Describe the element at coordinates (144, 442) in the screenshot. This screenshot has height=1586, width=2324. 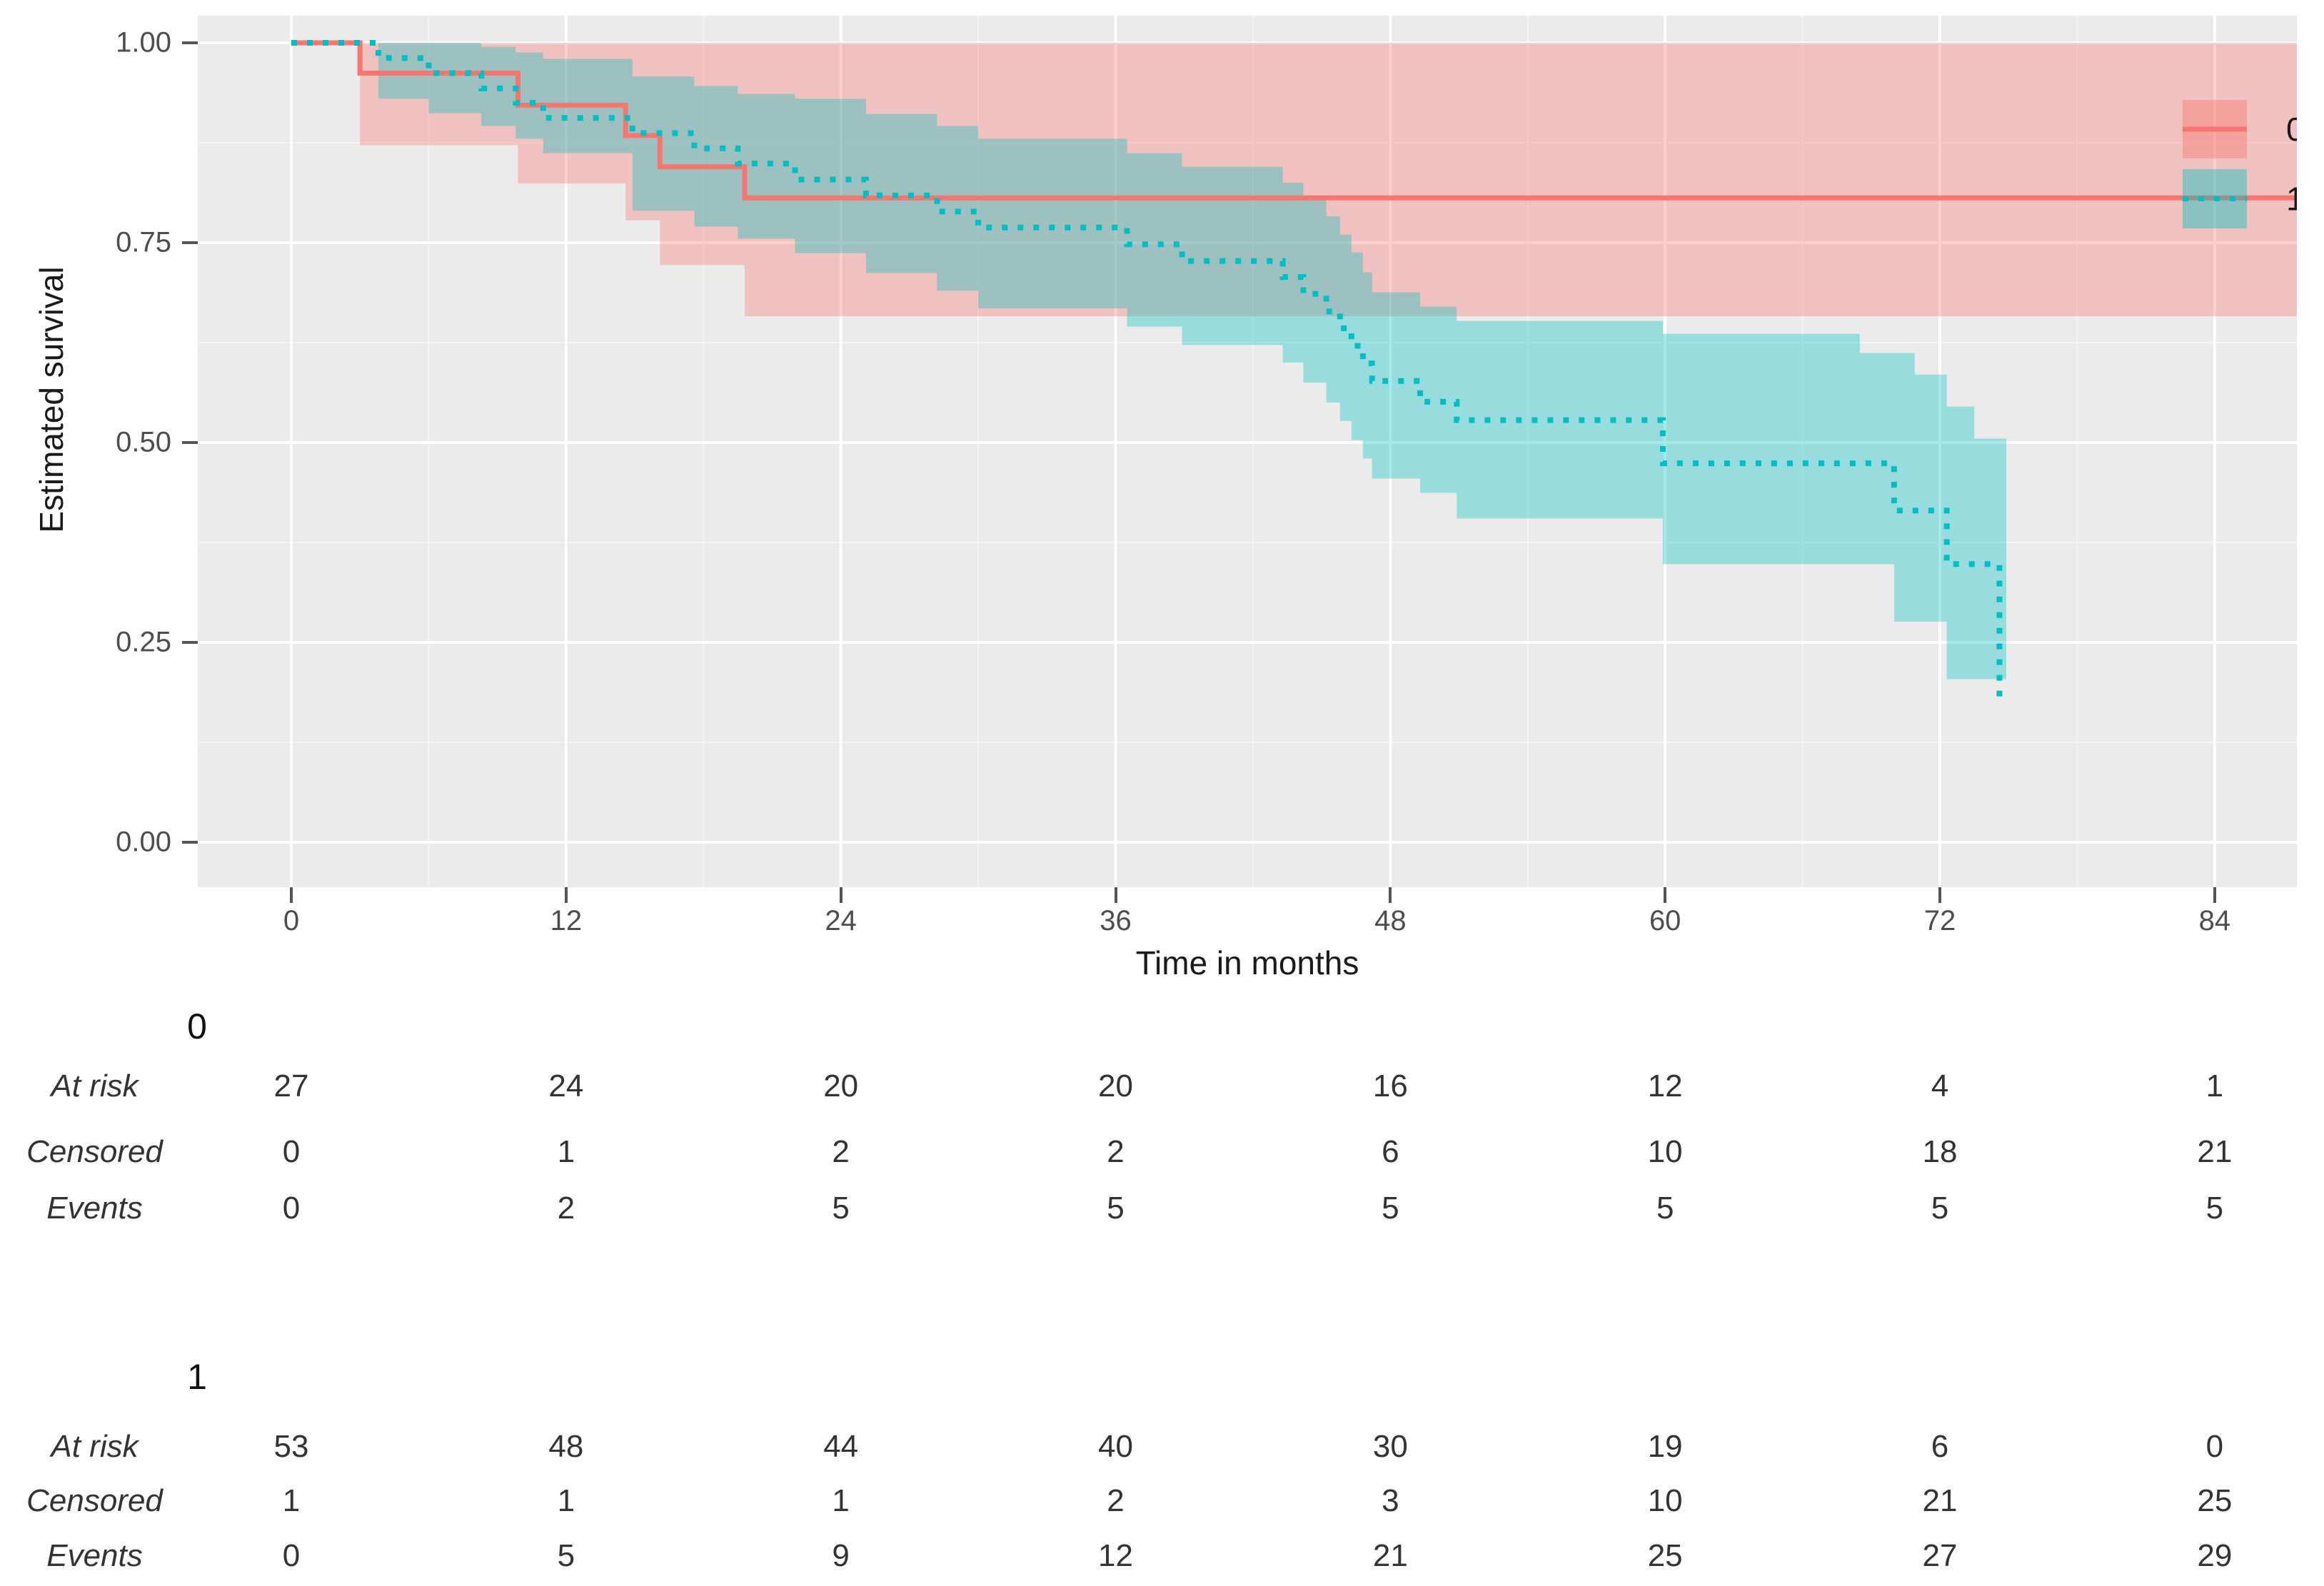
I see `y-tick-label: 0.50` at that location.